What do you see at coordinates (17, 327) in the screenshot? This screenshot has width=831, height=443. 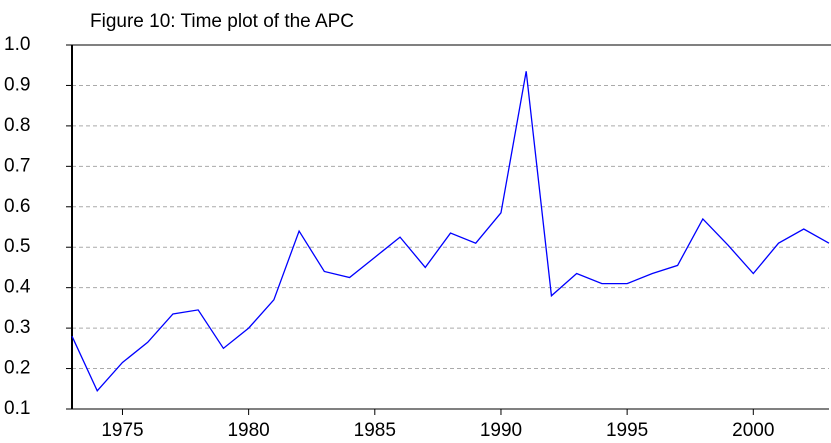 I see `y-tick-label: 0.3` at bounding box center [17, 327].